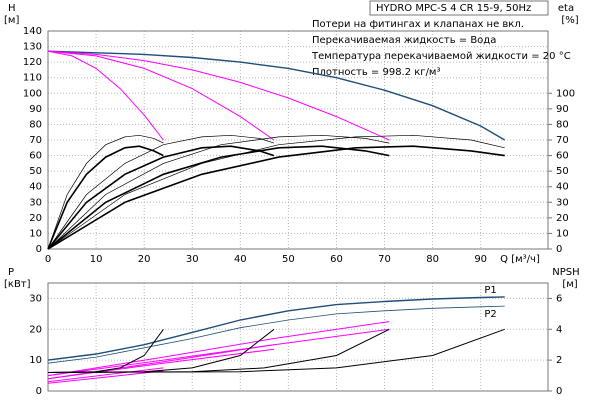 The height and width of the screenshot is (400, 600). Describe the element at coordinates (565, 272) in the screenshot. I see `y2-axis-label: NPSH` at that location.